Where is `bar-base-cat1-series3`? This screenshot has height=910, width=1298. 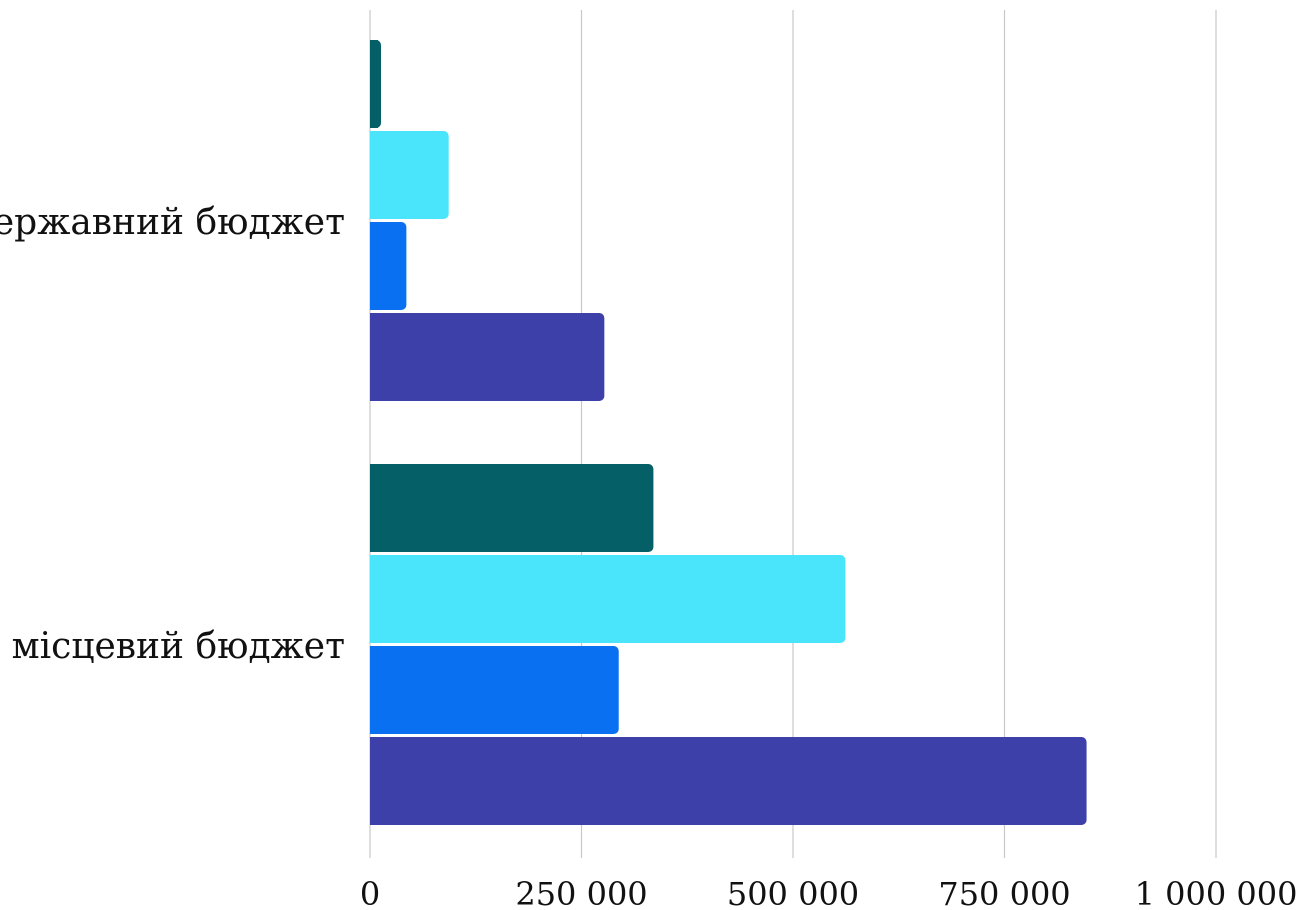
bar-base-cat1-series3 is located at coordinates (374, 781).